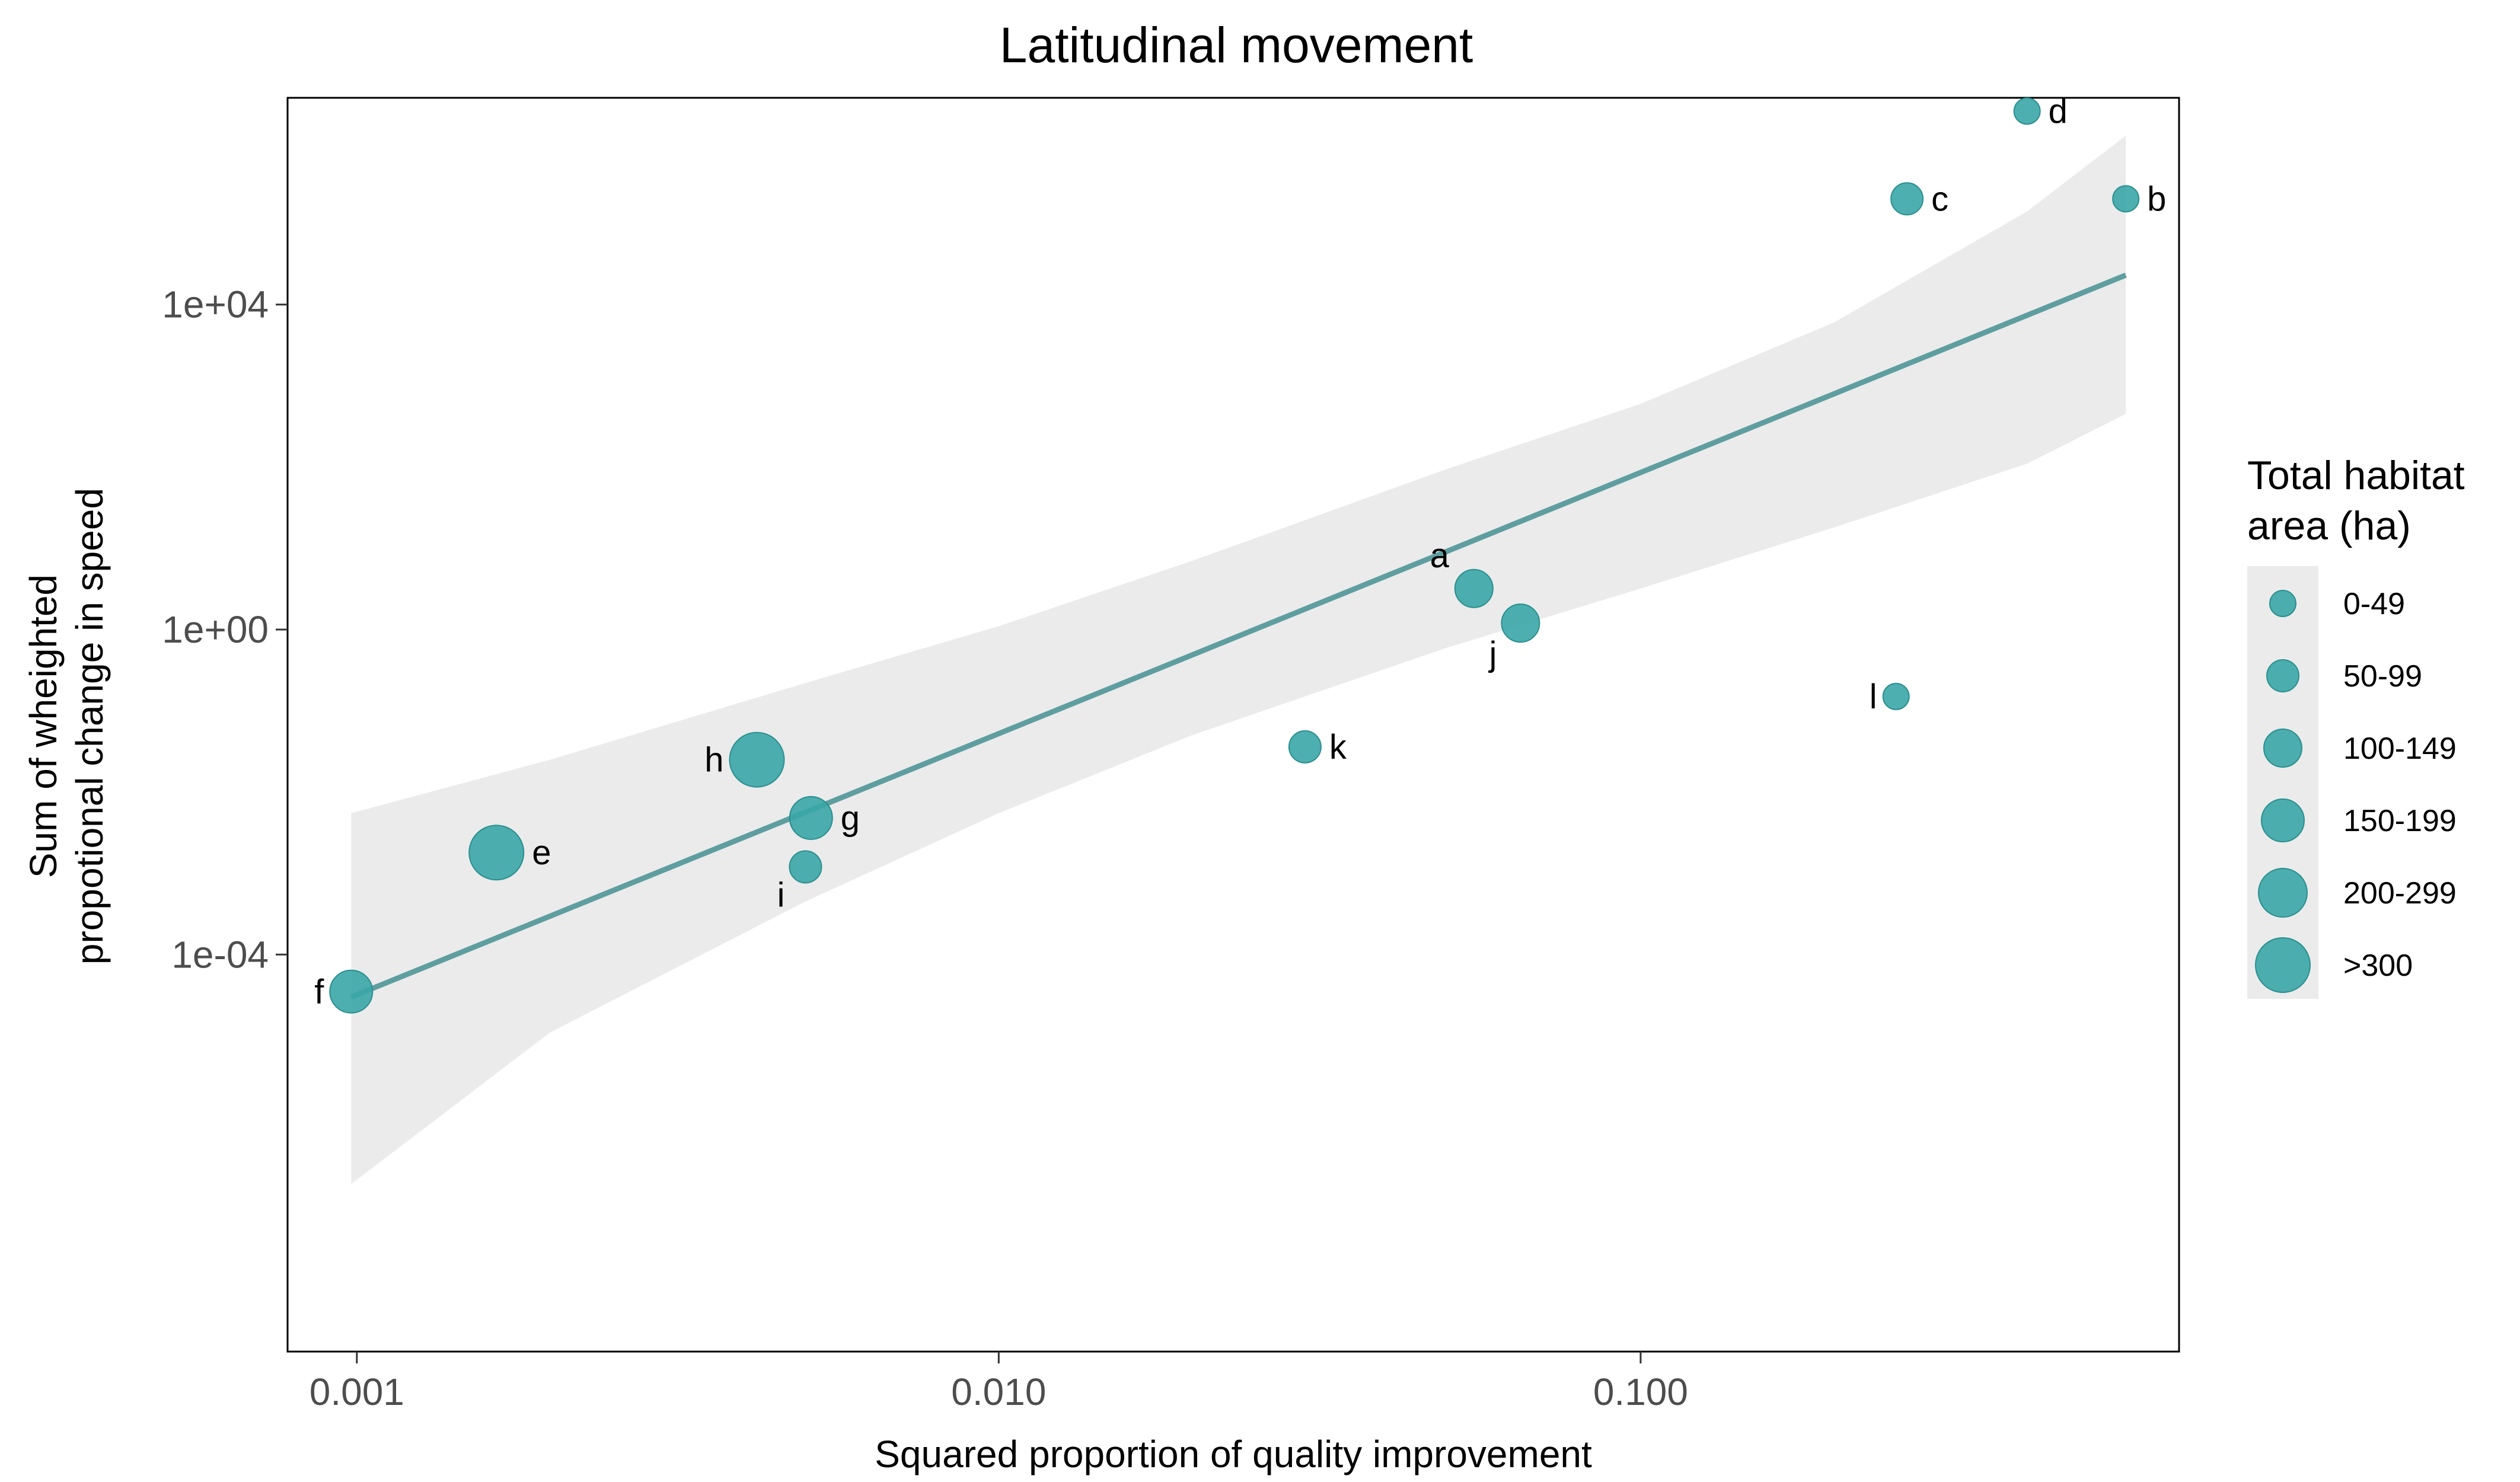  Describe the element at coordinates (1305, 747) in the screenshot. I see `point-k` at that location.